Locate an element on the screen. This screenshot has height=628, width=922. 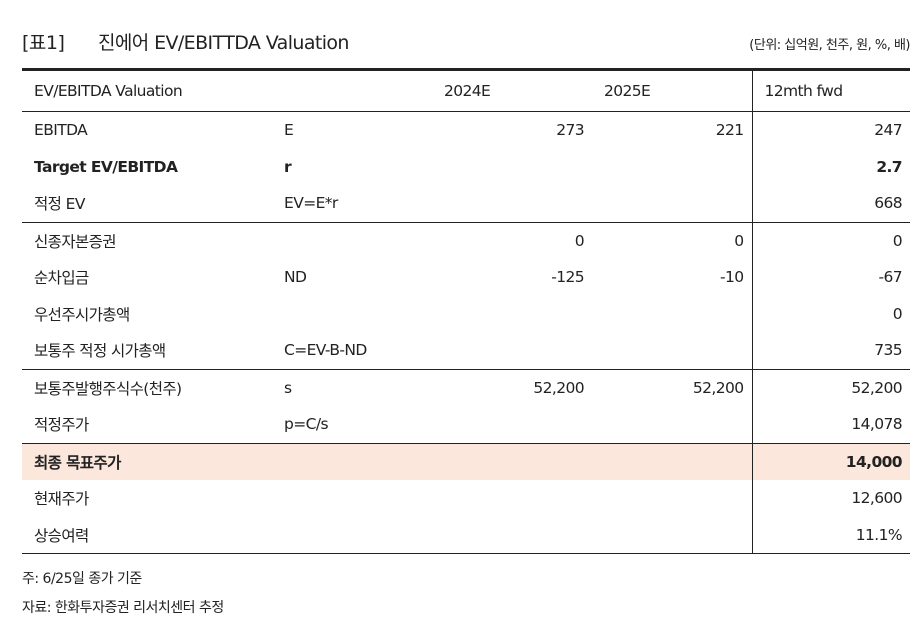
table-title: 진에어 EV/EBITTDA Valuation is located at coordinates (223, 43).